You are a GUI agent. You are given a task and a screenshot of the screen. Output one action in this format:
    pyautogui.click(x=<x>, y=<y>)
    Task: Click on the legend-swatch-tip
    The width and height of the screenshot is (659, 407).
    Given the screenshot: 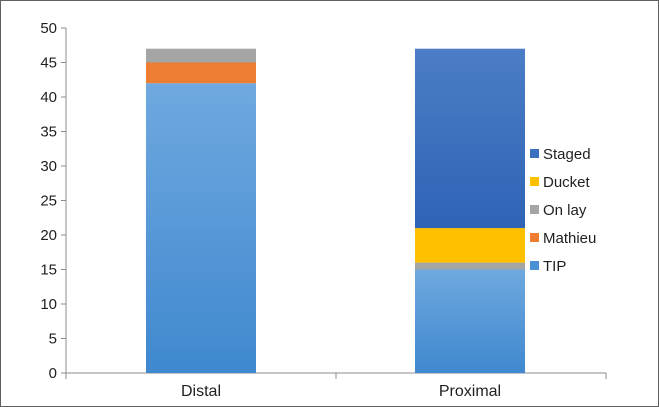 What is the action you would take?
    pyautogui.click(x=534, y=265)
    